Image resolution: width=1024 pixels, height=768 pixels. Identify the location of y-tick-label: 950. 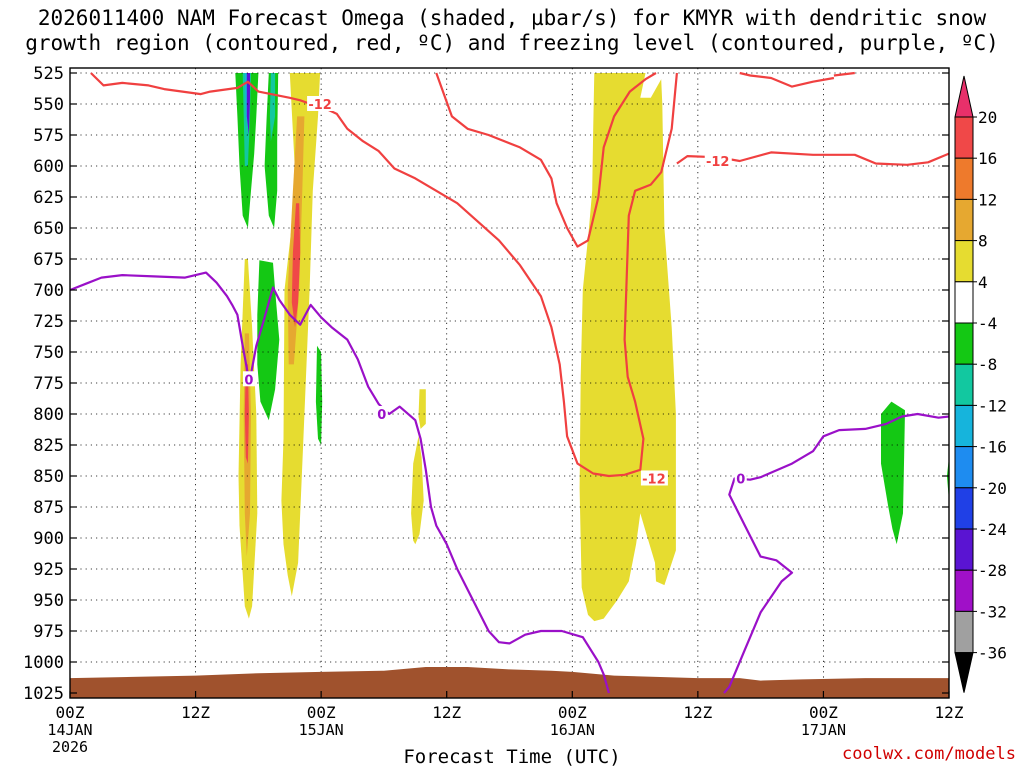
(48, 601).